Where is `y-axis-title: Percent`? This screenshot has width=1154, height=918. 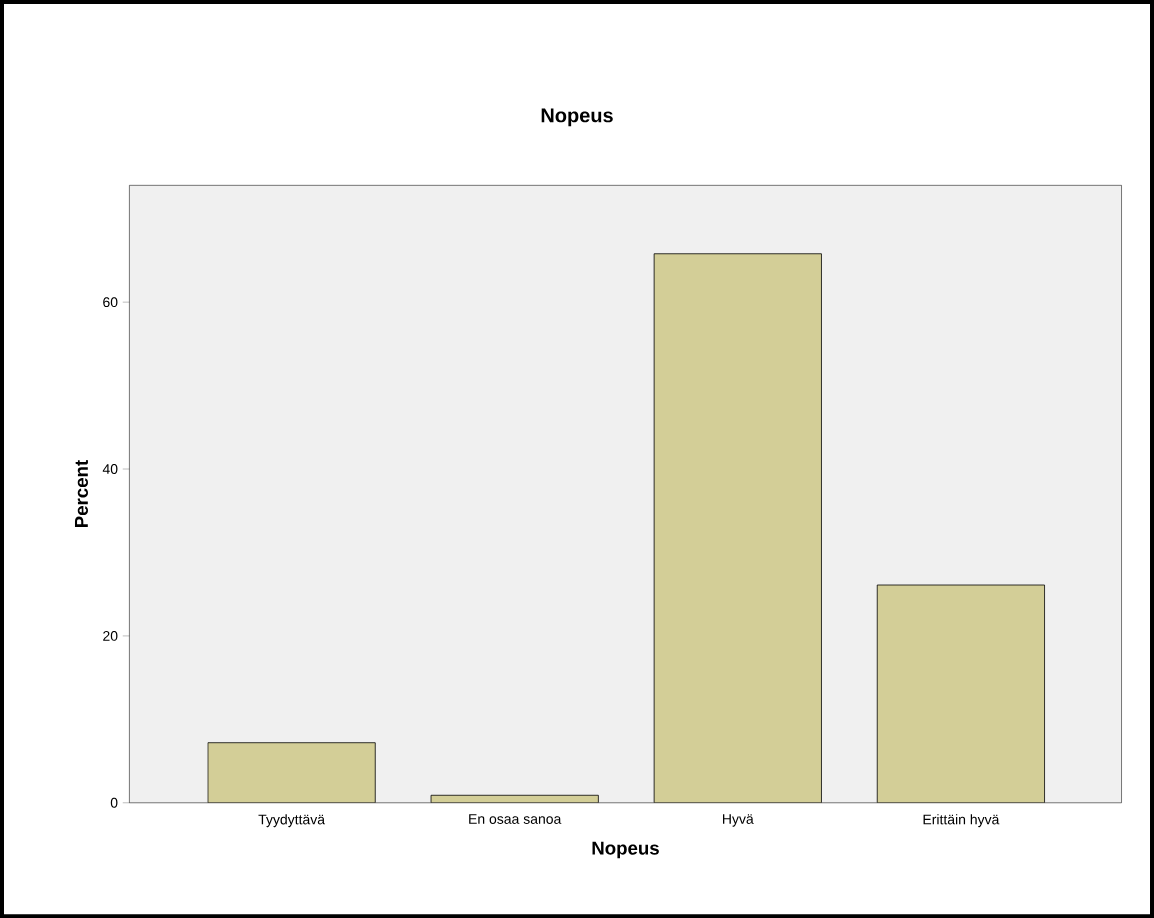 y-axis-title: Percent is located at coordinates (81, 493).